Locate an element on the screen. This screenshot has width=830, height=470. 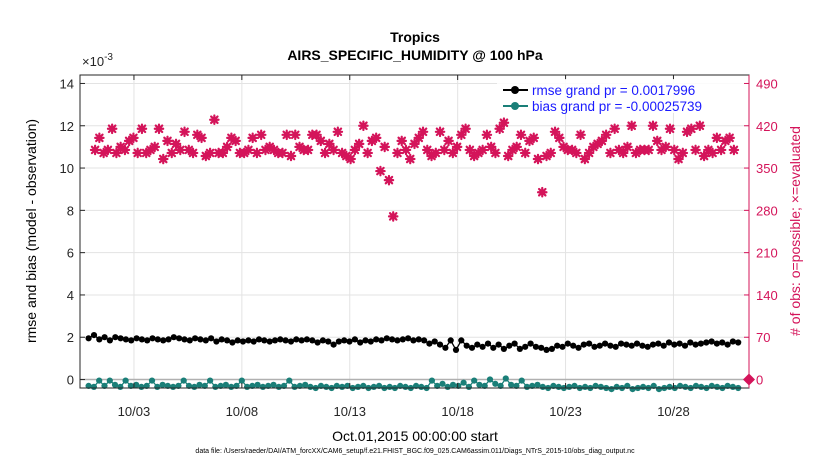
y-tick-label-left: 0 is located at coordinates (70, 380).